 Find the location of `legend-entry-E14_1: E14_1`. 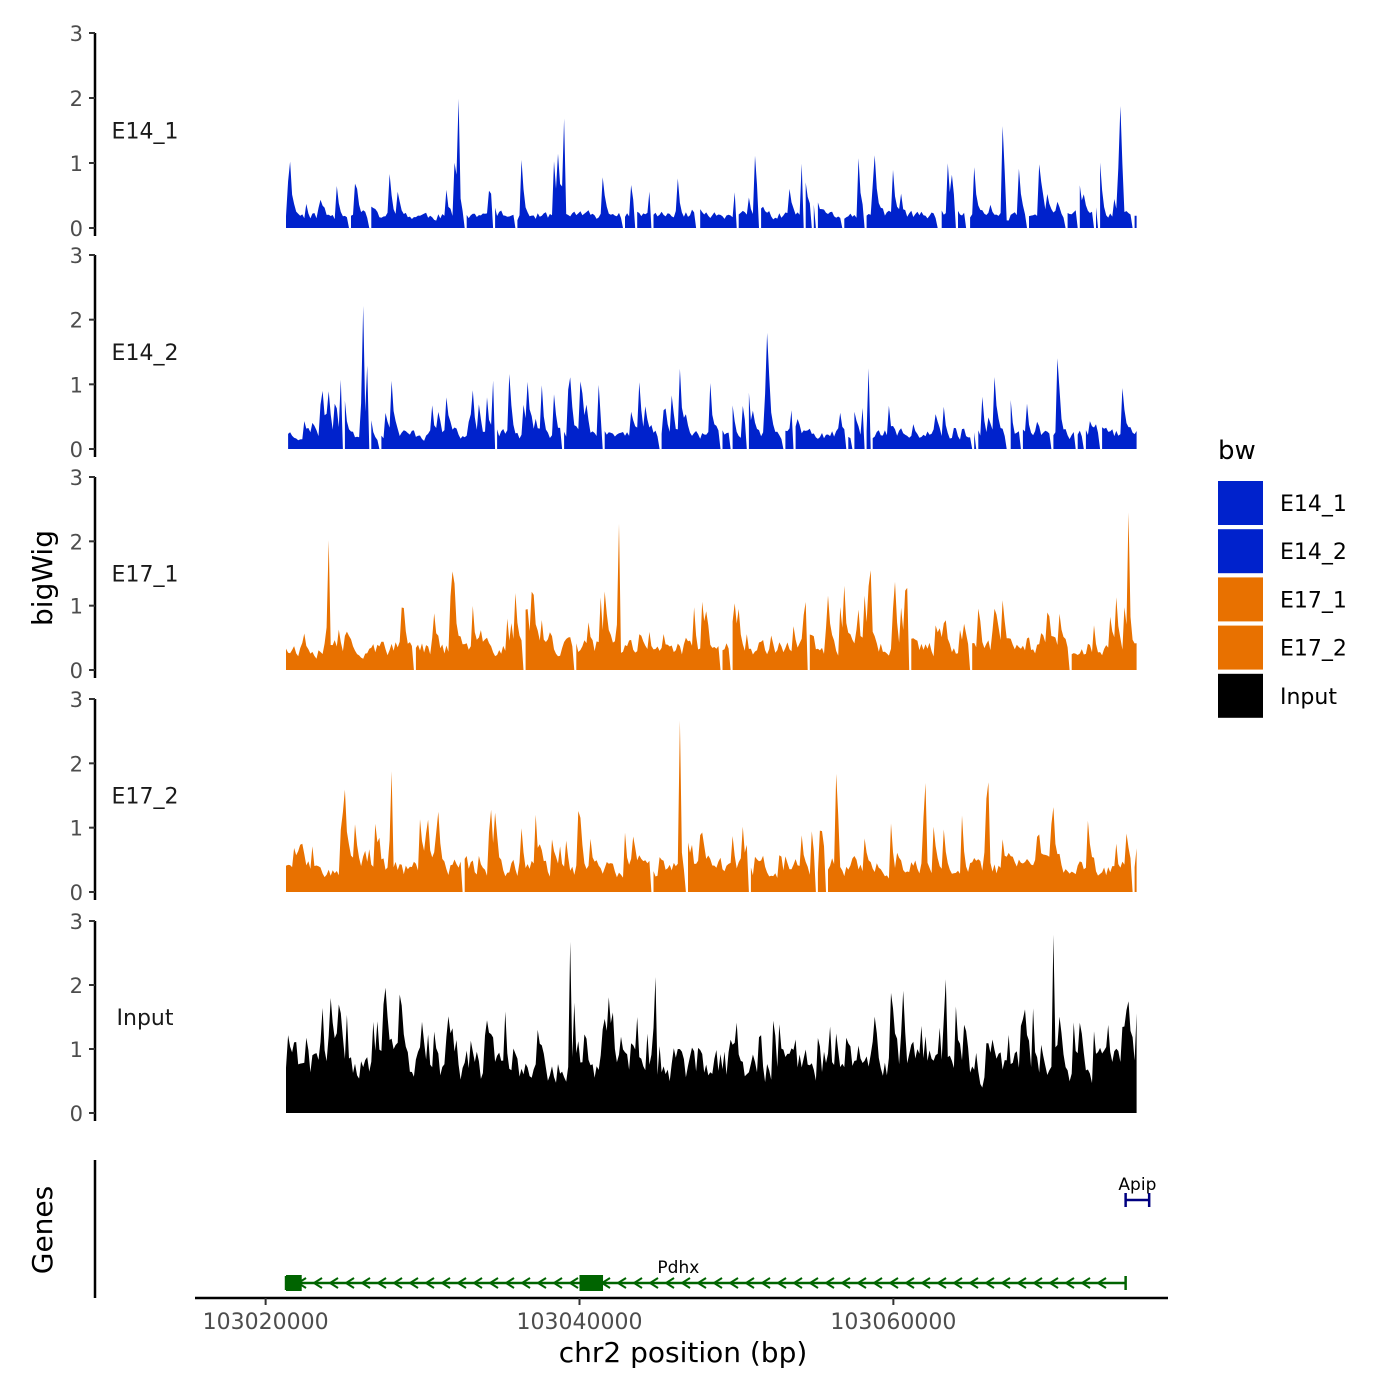

legend-entry-E14_1: E14_1 is located at coordinates (1282, 503).